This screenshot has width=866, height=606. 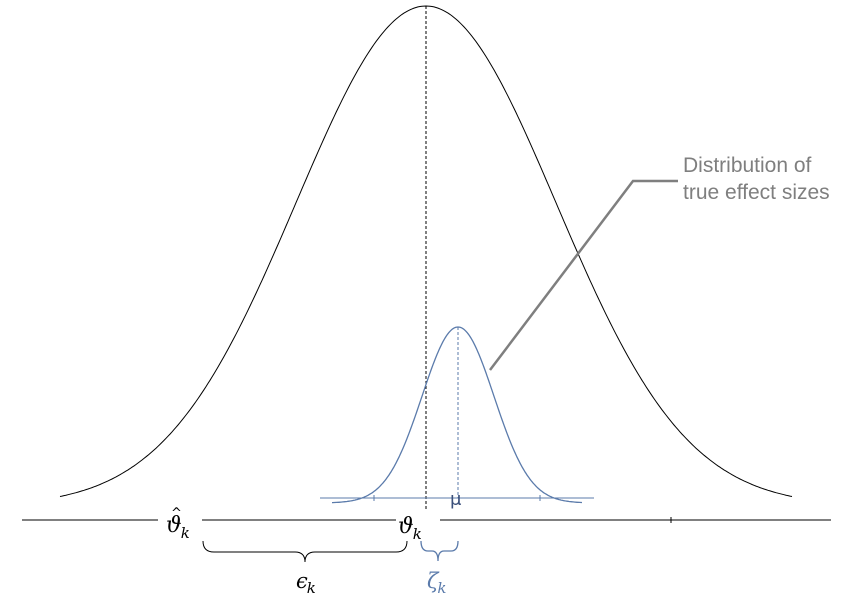 I want to click on callout-line-1: Distribution of, so click(x=747, y=165).